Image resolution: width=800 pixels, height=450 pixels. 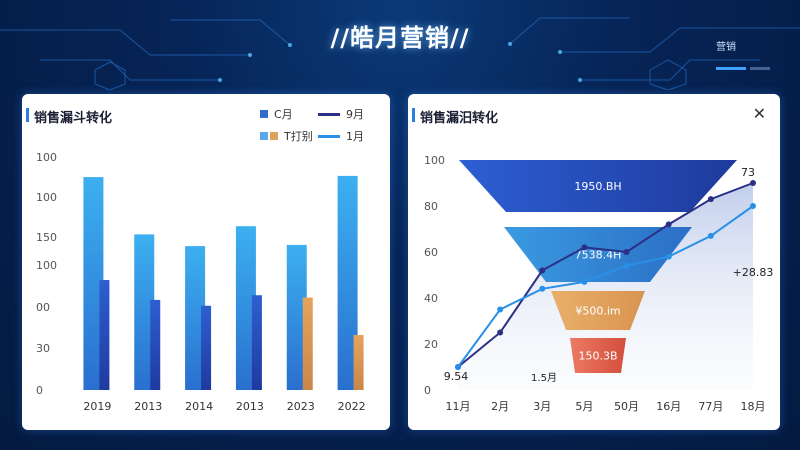 I want to click on close-icon: ✕, so click(x=759, y=113).